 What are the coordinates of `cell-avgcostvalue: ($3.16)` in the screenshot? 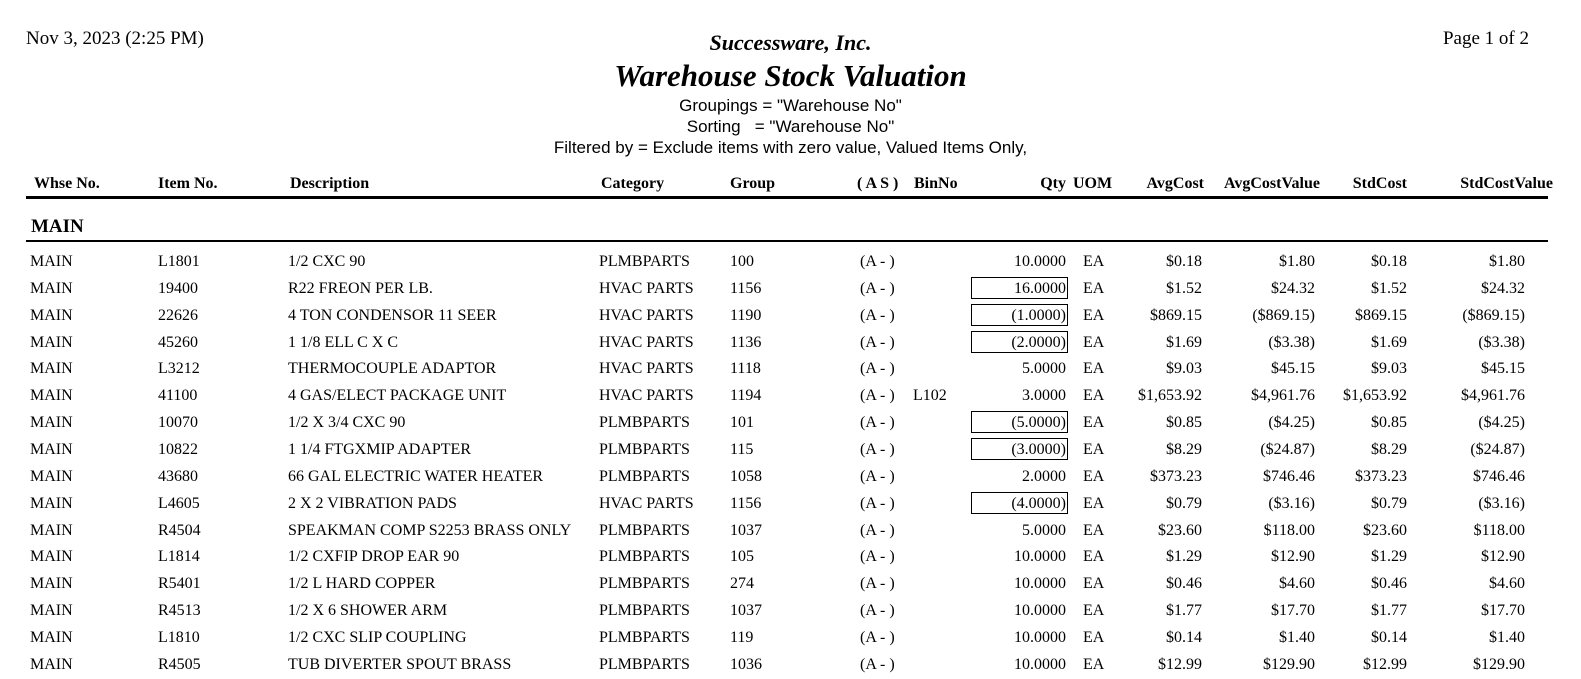 It's located at (1291, 503).